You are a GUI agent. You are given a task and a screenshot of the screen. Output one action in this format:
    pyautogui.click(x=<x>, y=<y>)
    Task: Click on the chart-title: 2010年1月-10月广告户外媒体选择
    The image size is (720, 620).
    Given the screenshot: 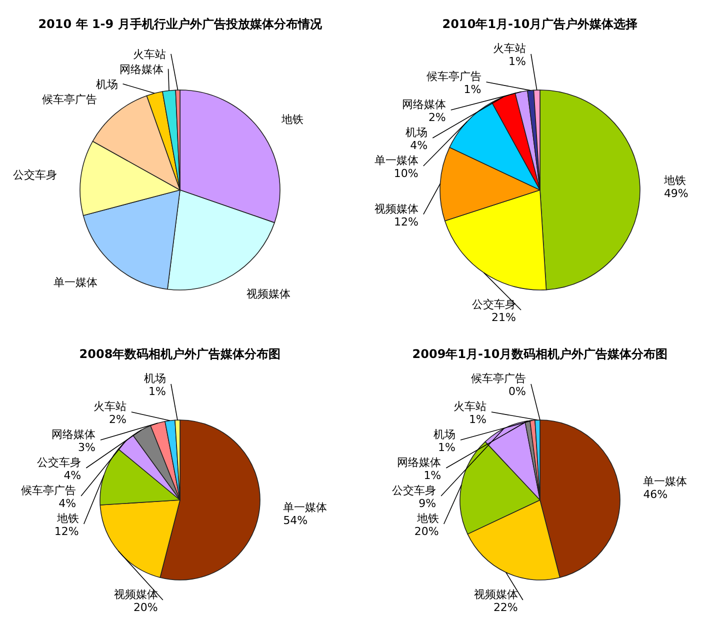 What is the action you would take?
    pyautogui.click(x=540, y=24)
    